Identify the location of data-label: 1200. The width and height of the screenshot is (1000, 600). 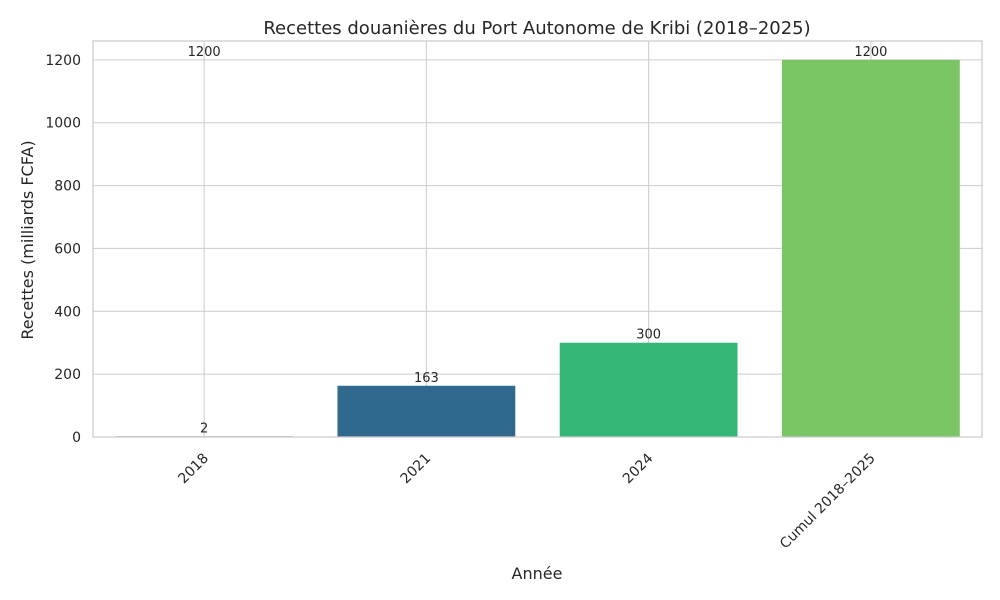
(870, 52).